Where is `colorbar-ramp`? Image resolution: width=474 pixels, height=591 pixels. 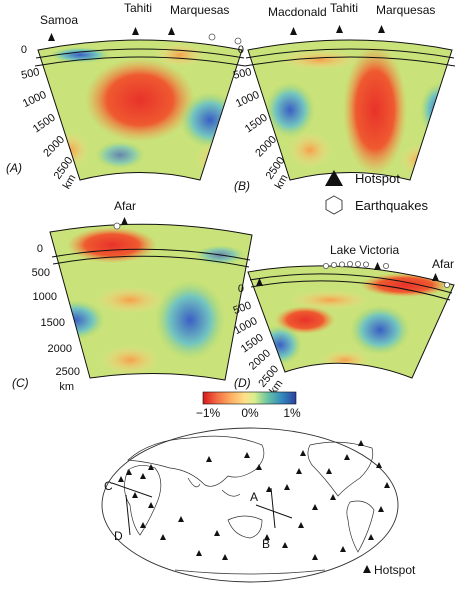
colorbar-ramp is located at coordinates (249, 398).